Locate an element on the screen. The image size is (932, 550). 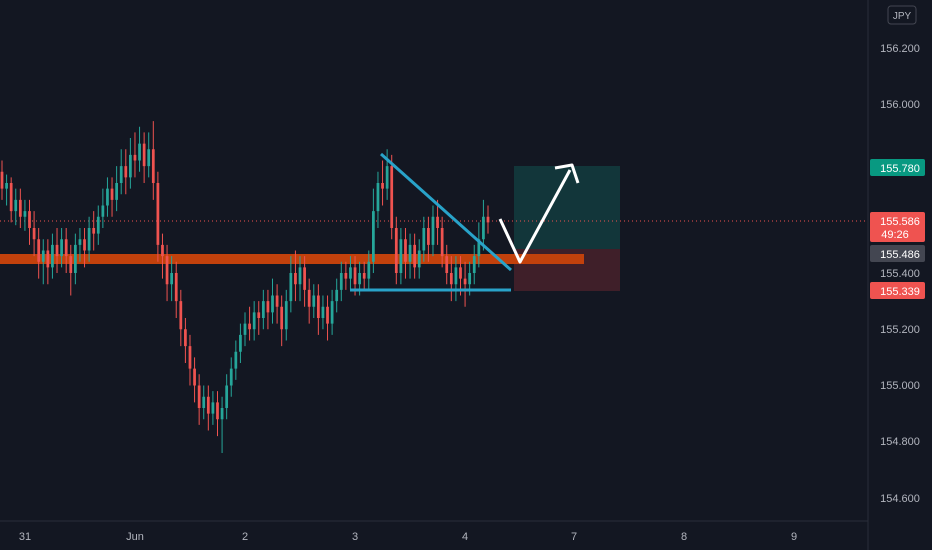
price-tick: 156.000 is located at coordinates (900, 105).